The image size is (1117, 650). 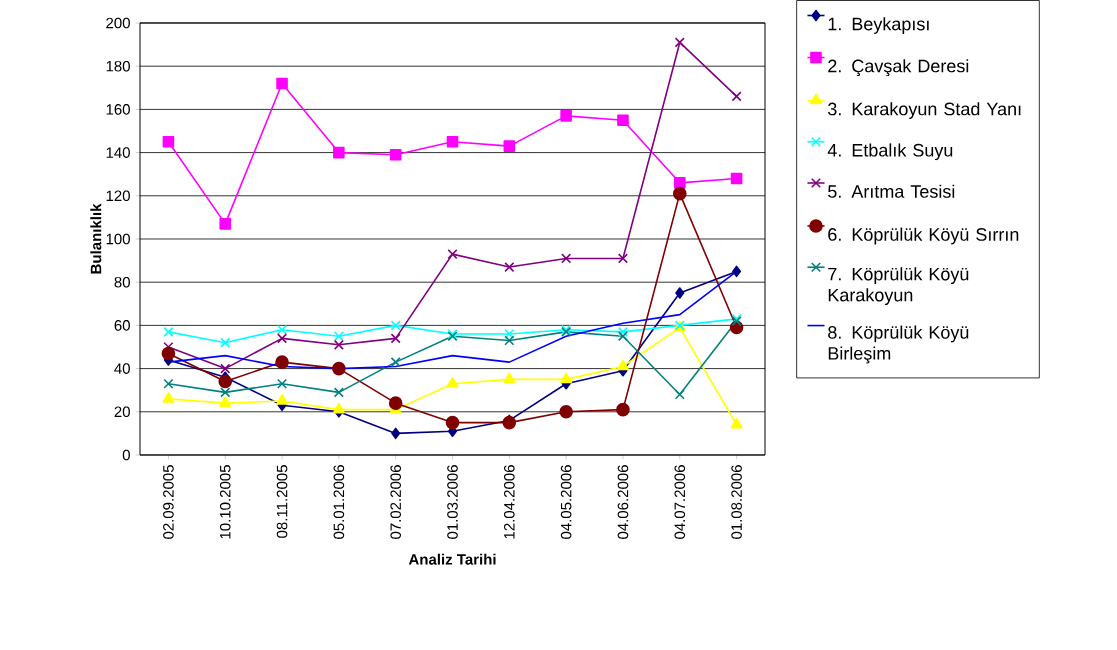 What do you see at coordinates (509, 502) in the screenshot?
I see `x-tick-label: 12.04.2006` at bounding box center [509, 502].